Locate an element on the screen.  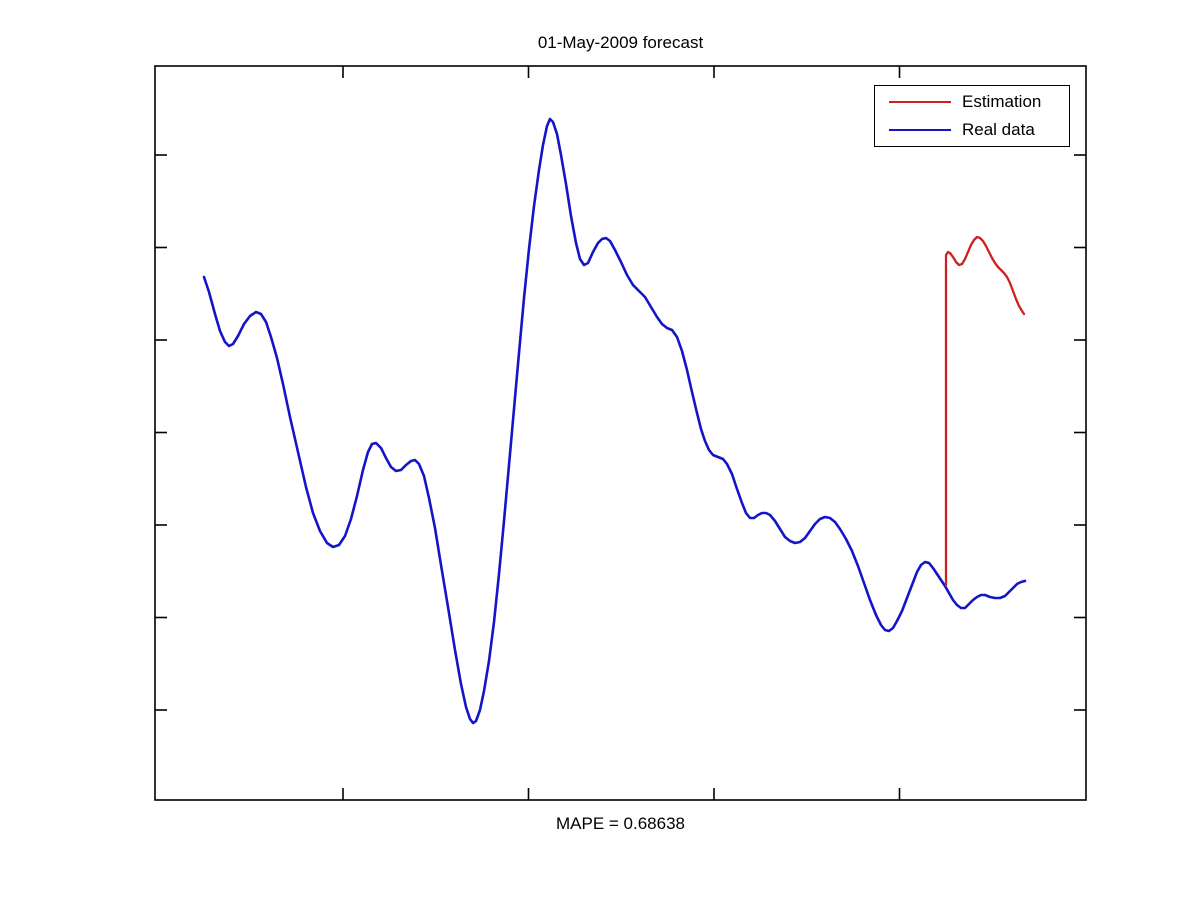
mape-label: MAPE = 0.68638 is located at coordinates (620, 823).